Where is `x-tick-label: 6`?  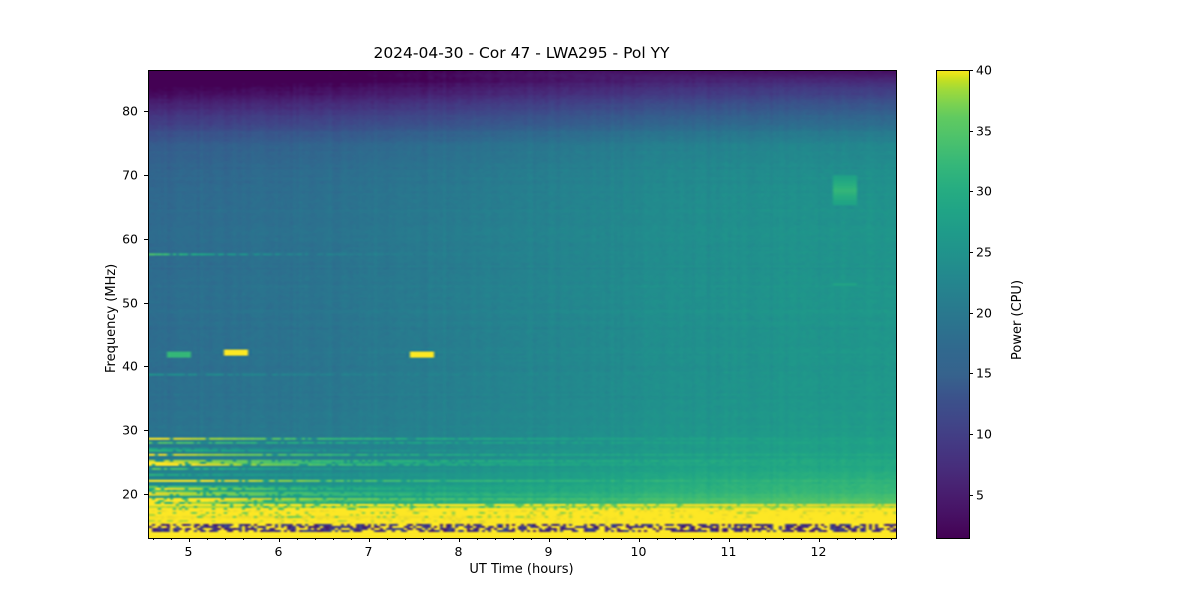 x-tick-label: 6 is located at coordinates (278, 551).